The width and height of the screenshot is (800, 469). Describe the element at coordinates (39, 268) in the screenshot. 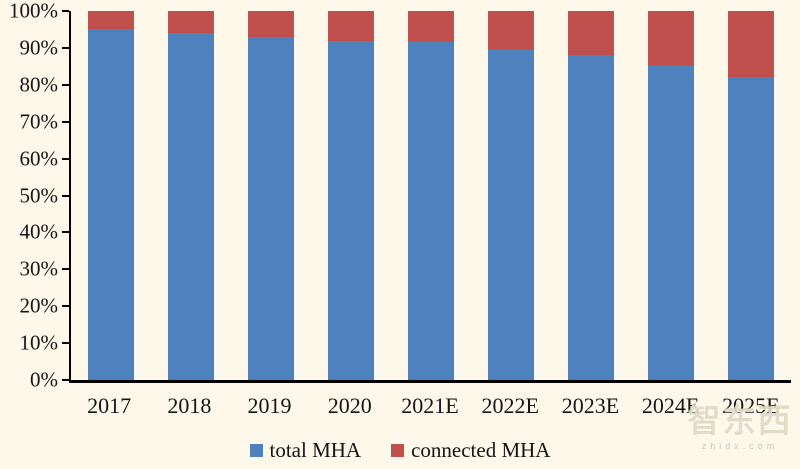

I see `y-axis-tick-label: 30%` at that location.